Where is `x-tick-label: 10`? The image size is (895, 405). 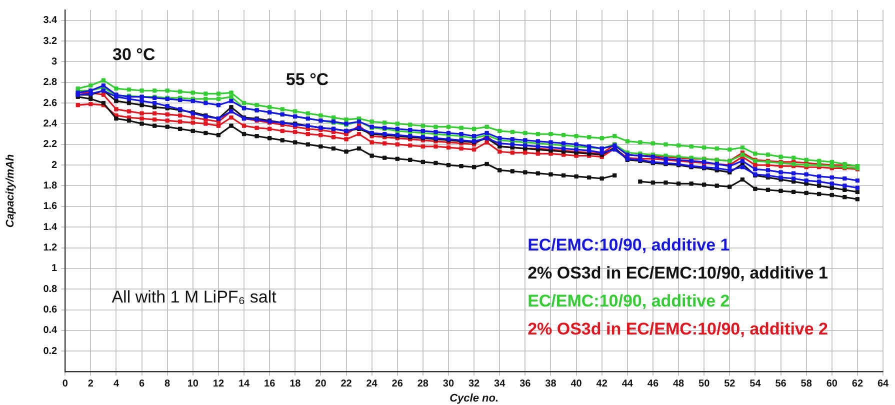
x-tick-label: 10 is located at coordinates (193, 384).